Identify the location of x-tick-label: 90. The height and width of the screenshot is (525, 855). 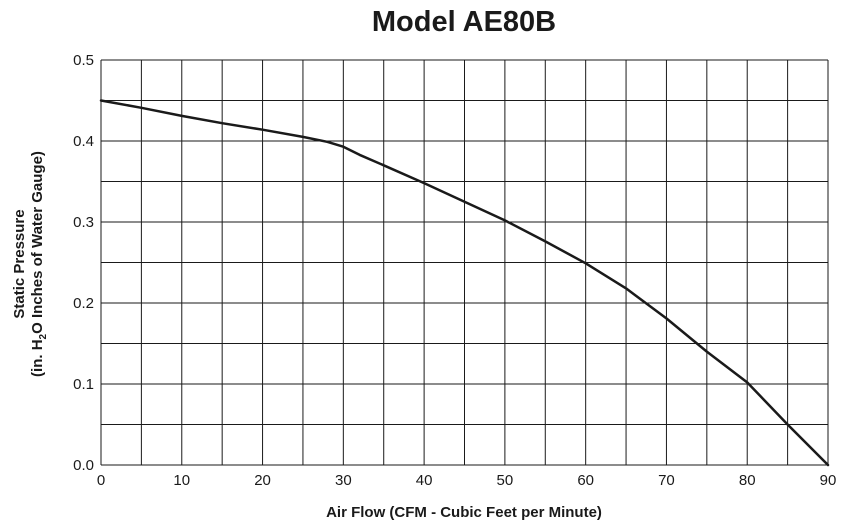
(828, 480).